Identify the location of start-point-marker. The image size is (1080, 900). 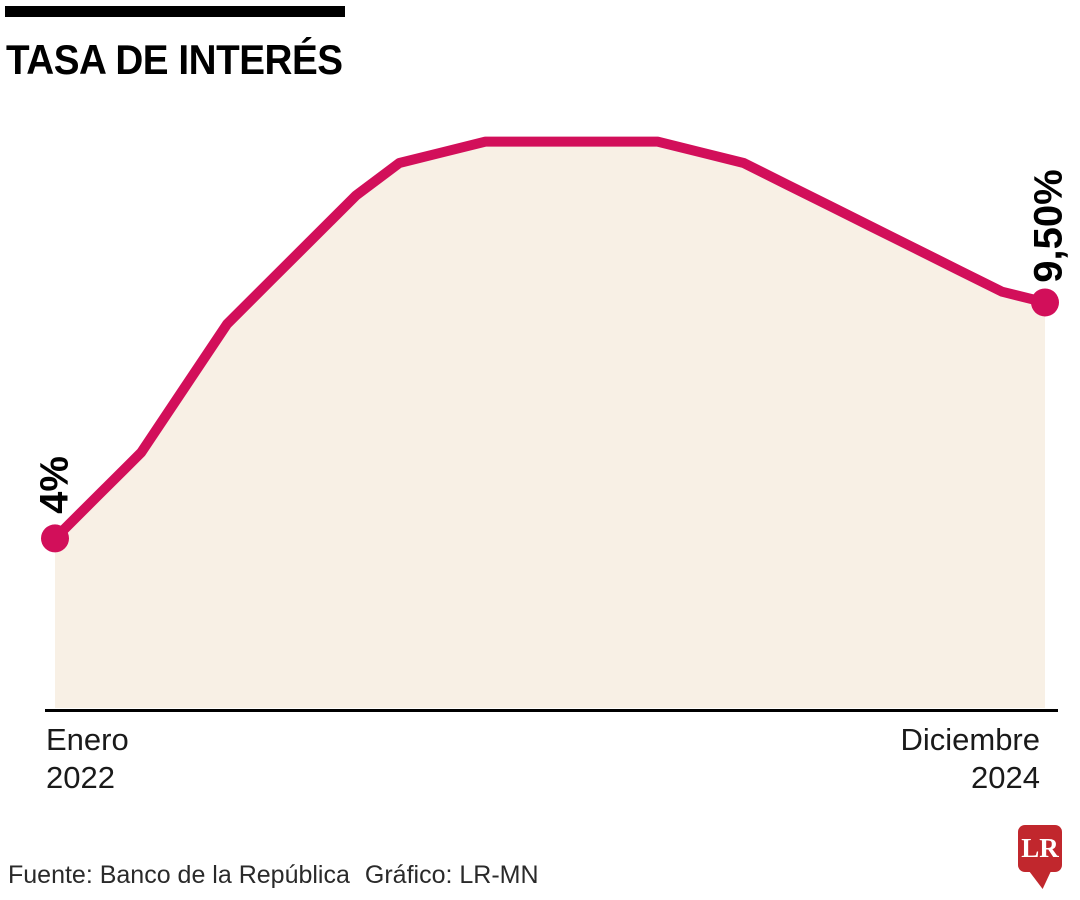
(55, 538).